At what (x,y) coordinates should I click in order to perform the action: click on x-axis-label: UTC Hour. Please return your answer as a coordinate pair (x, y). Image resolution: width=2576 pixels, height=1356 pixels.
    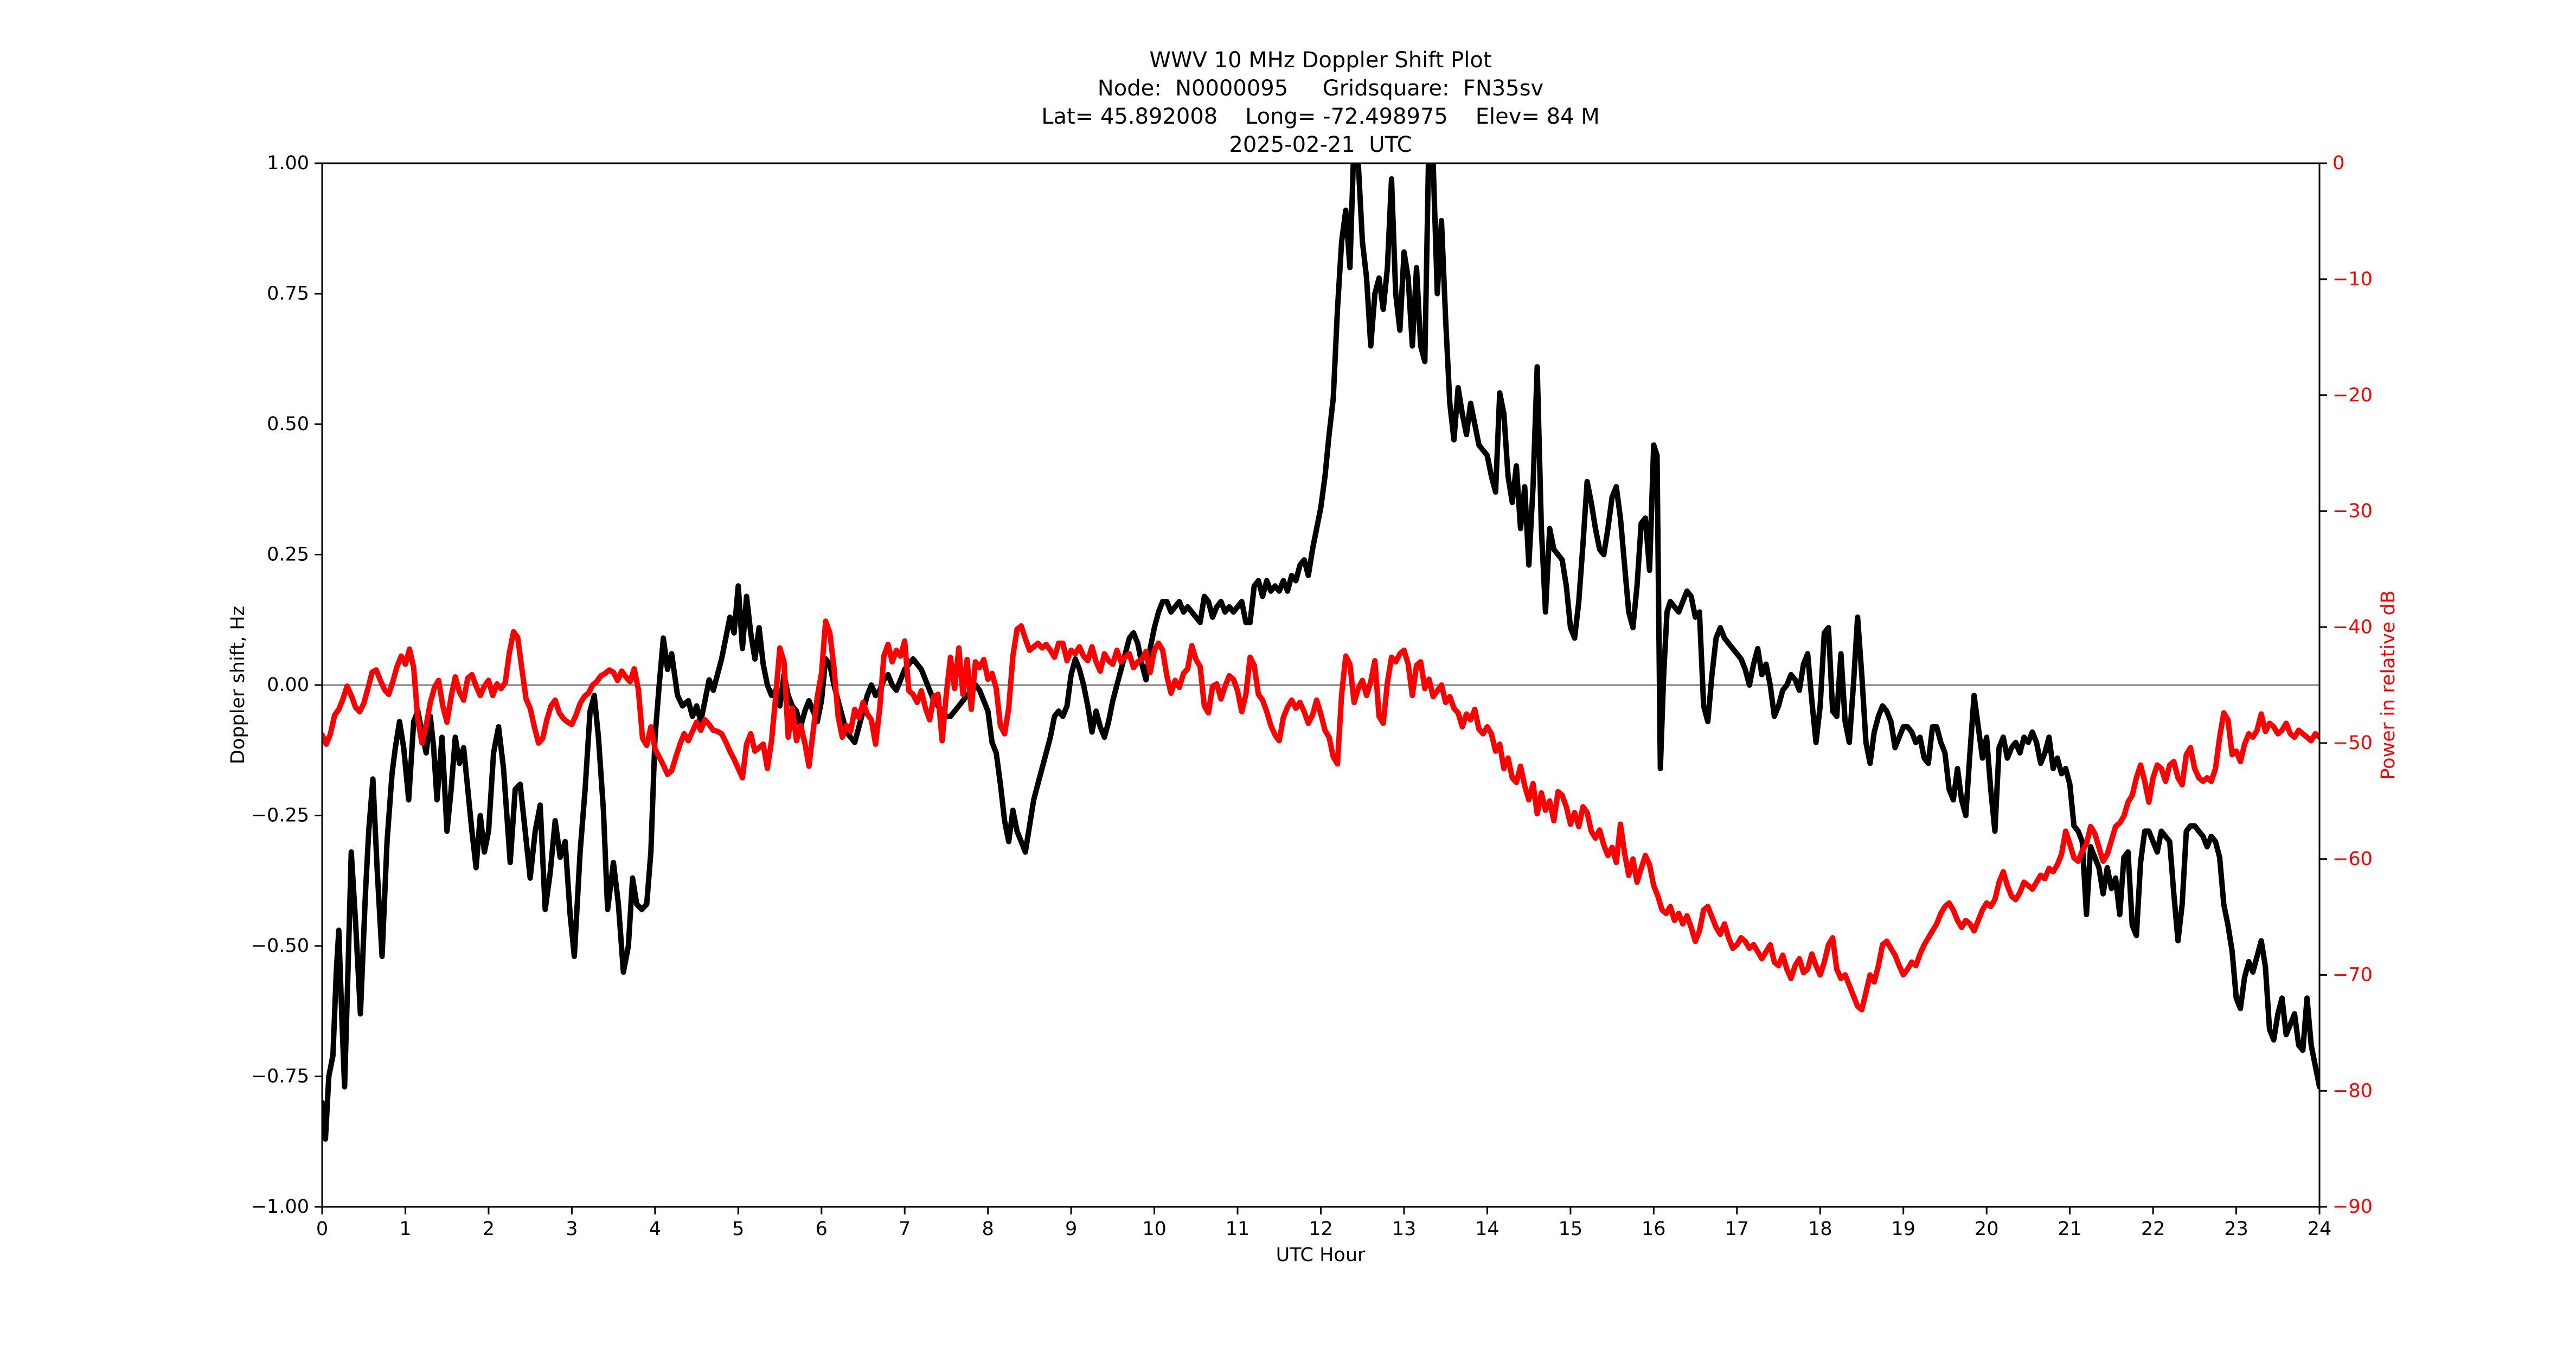
    Looking at the image, I should click on (1321, 1255).